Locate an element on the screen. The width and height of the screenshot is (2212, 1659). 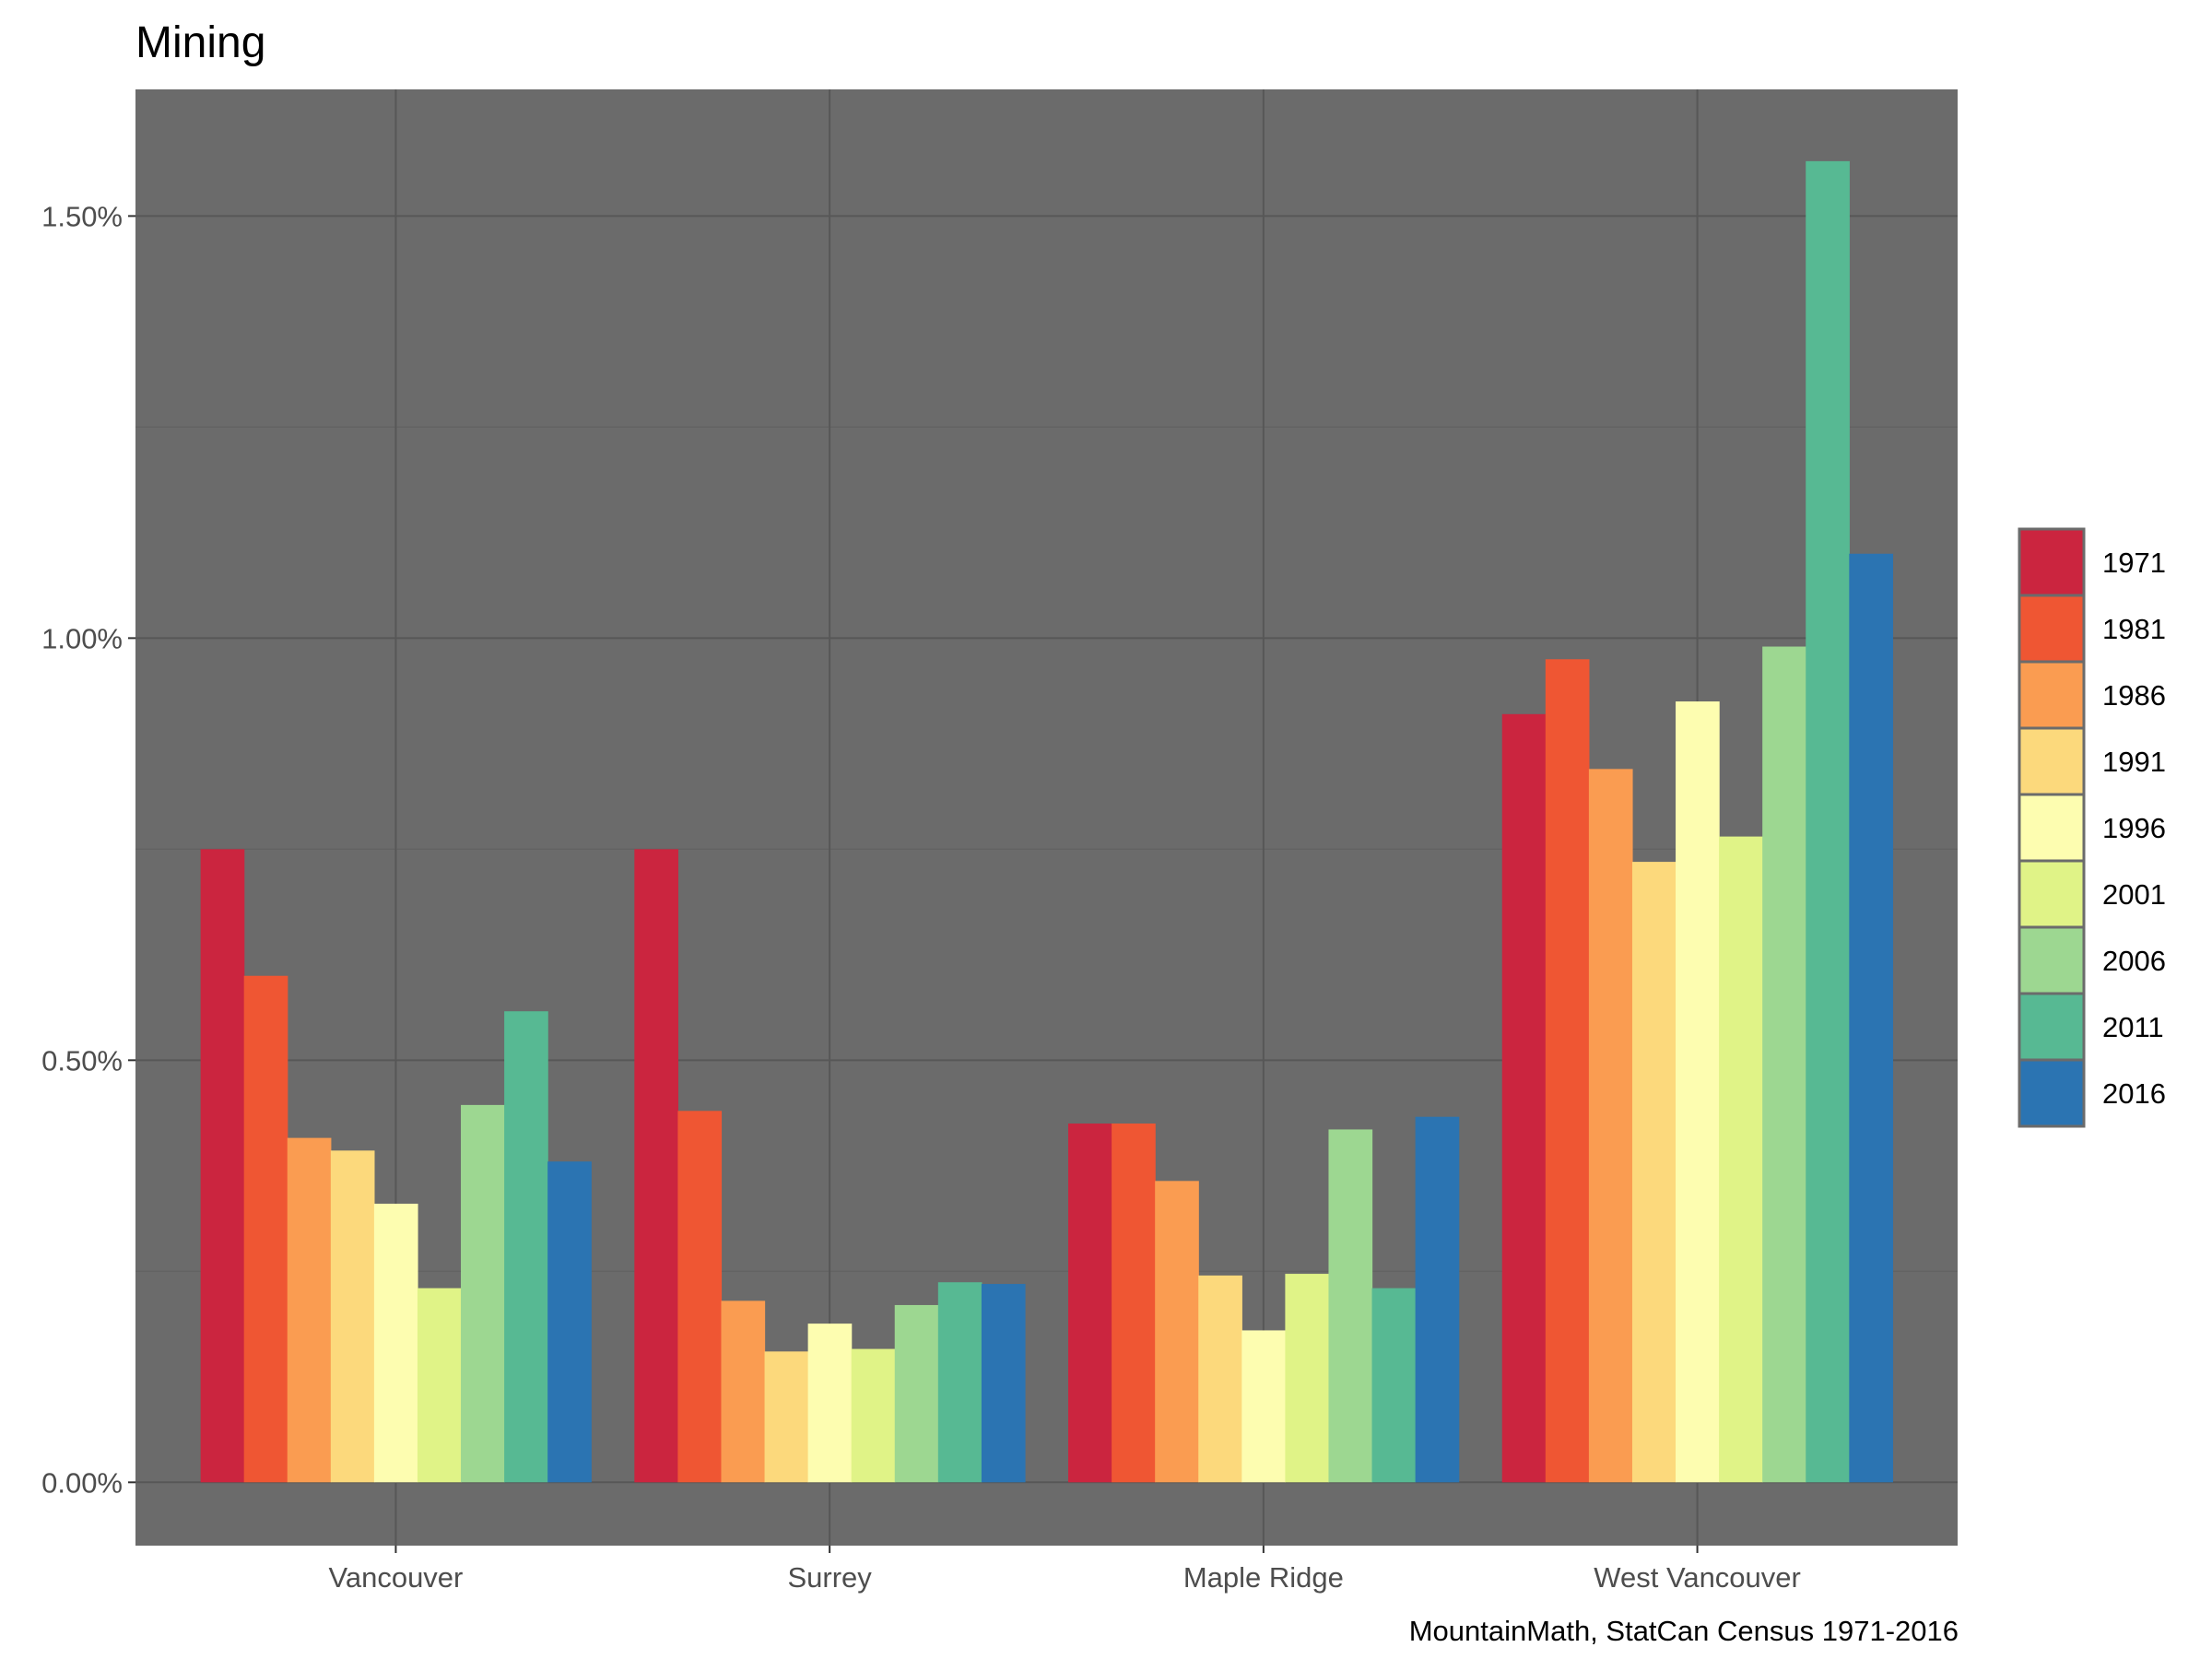
legend: 1971 1981 1986 1991 1996 2001 2006 2011 2016 is located at coordinates (2092, 827).